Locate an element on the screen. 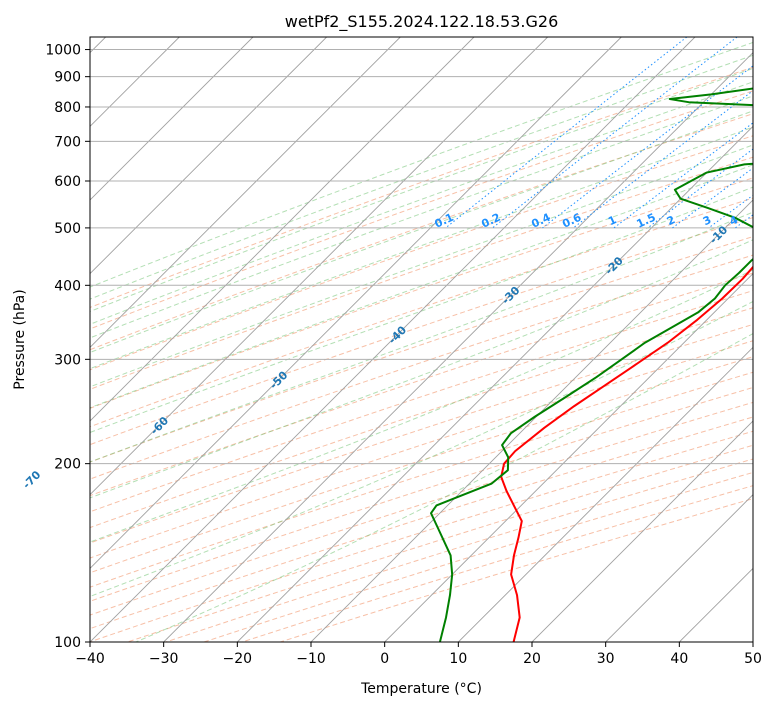  y-tick-label: 100 is located at coordinates (67, 643).